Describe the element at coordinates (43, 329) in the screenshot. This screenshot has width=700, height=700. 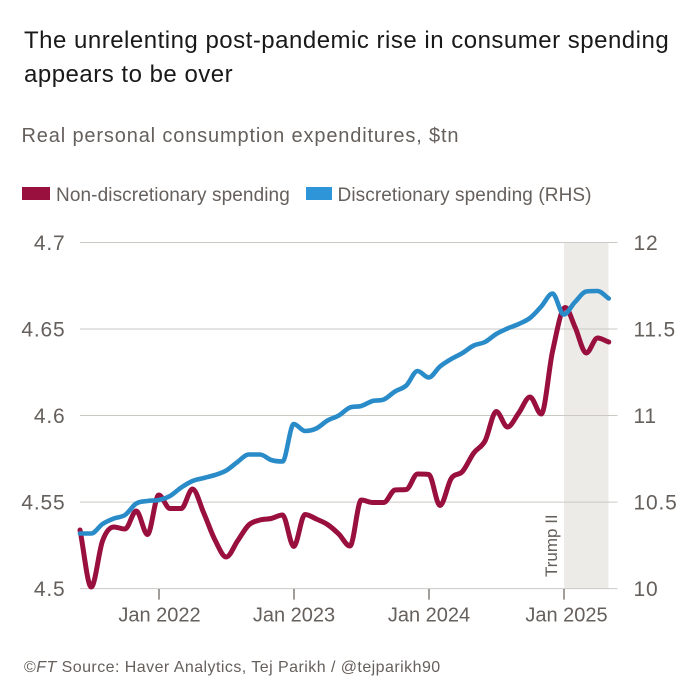
I see `svg-text: 4.65` at that location.